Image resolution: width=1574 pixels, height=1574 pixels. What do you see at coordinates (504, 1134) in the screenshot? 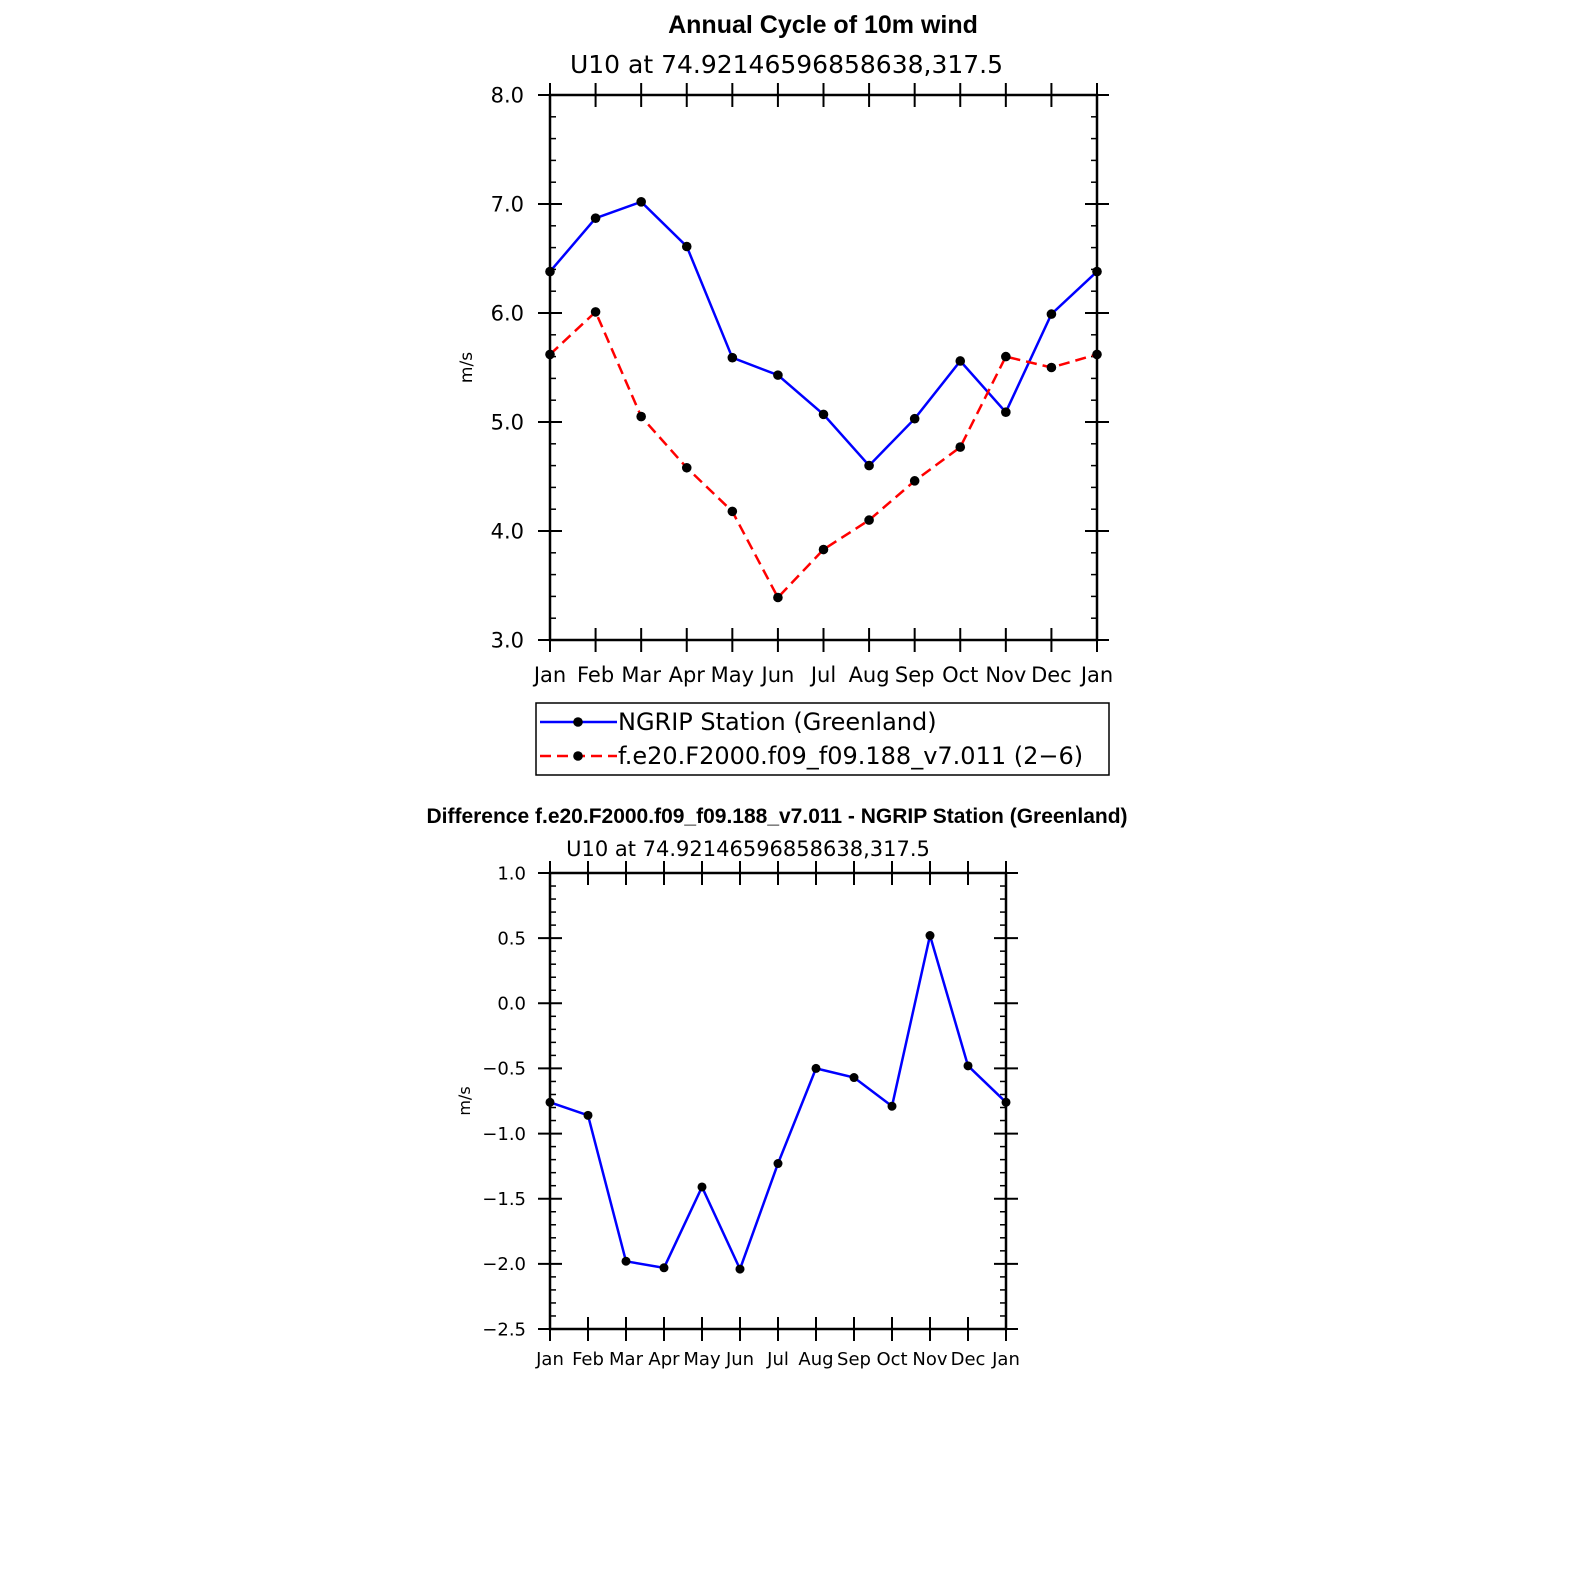
I see `y-tick-label: −1.0` at bounding box center [504, 1134].